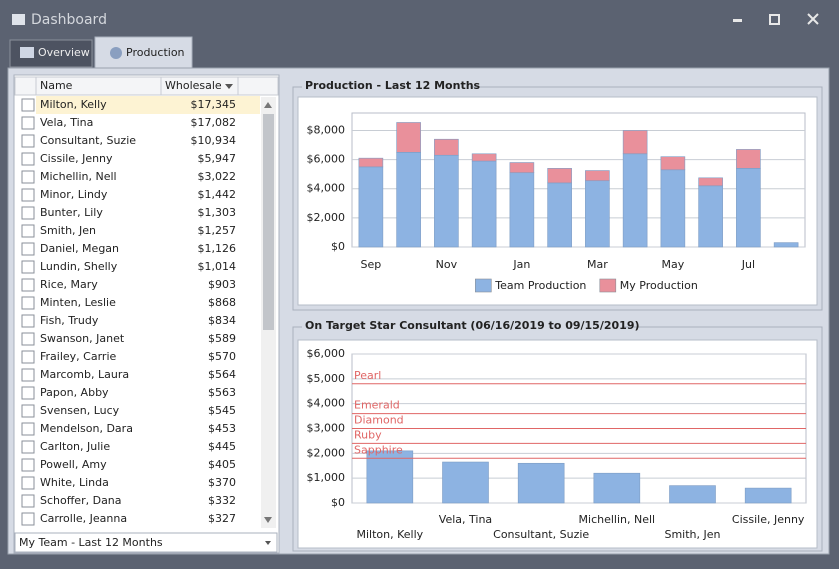 The height and width of the screenshot is (569, 839). I want to click on name-cell: Minten, Leslie, so click(78, 302).